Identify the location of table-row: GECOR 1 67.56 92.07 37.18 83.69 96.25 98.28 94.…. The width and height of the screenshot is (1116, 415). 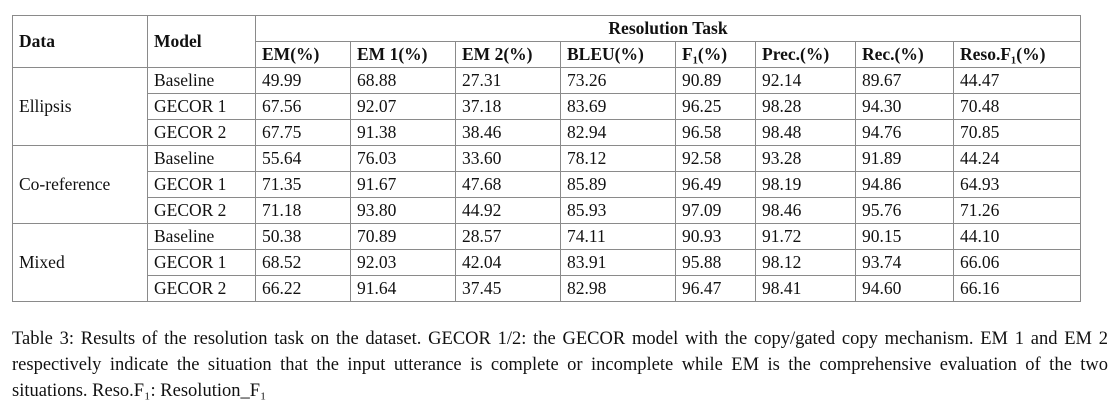
(547, 106).